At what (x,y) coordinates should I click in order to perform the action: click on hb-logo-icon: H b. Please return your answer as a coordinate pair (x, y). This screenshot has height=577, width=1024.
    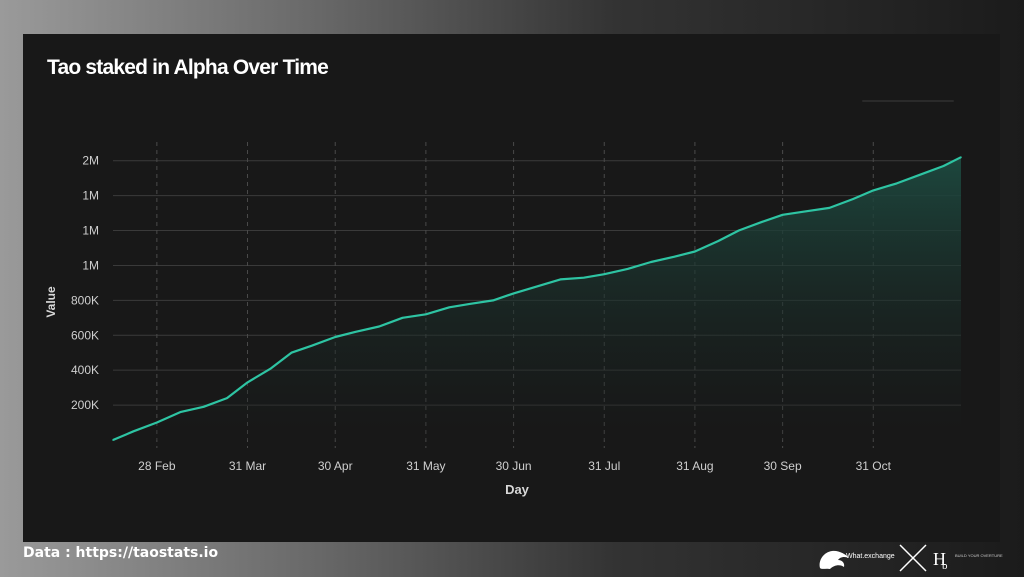
    Looking at the image, I should click on (940, 560).